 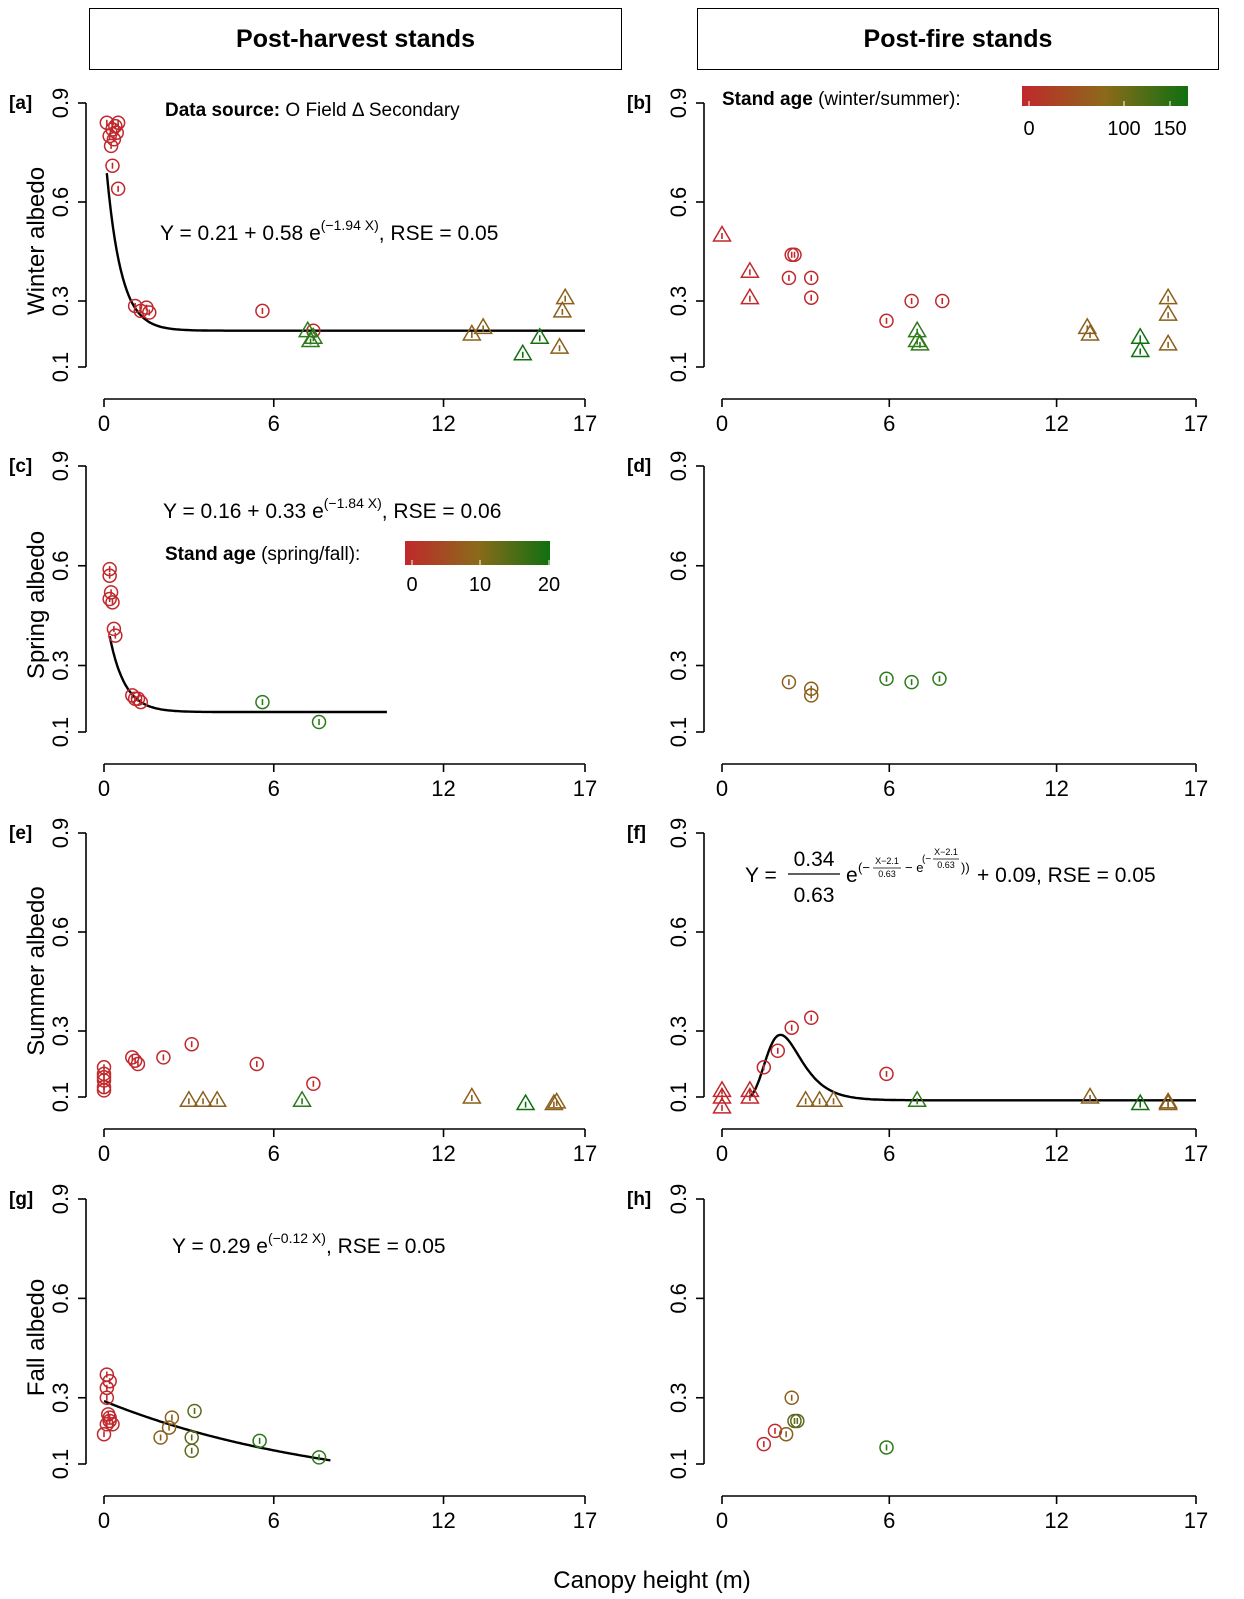 I want to click on equation: Y = 0.16 + 0.33 e(−1.84 X), RSE = 0.06, so click(x=332, y=509).